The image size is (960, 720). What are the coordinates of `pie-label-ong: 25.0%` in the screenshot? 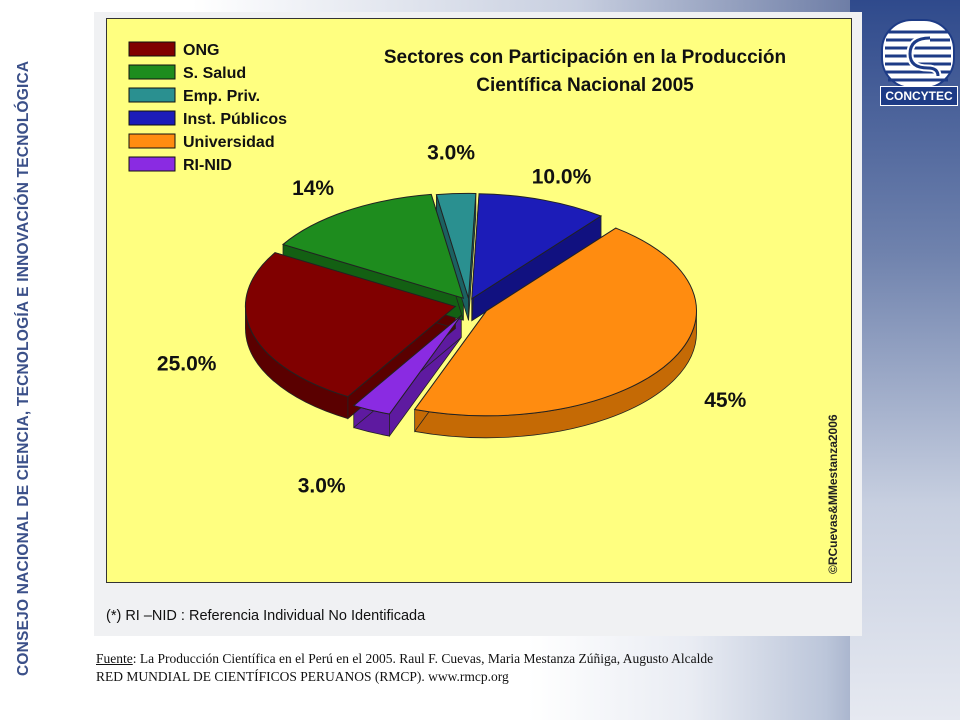 It's located at (187, 363).